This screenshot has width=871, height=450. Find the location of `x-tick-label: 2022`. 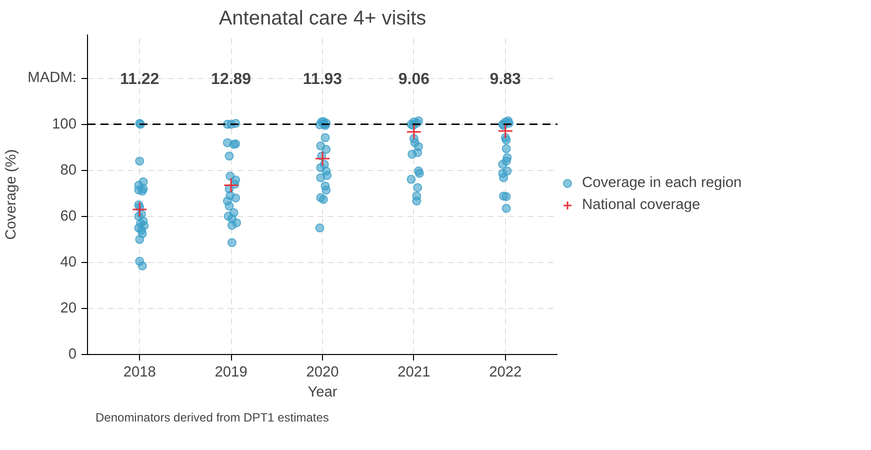

x-tick-label: 2022 is located at coordinates (505, 372).